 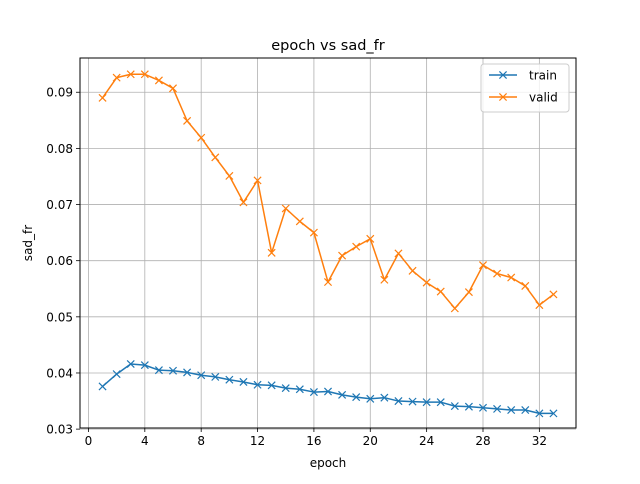 What do you see at coordinates (28, 243) in the screenshot?
I see `y-axis-label: sad_fr` at bounding box center [28, 243].